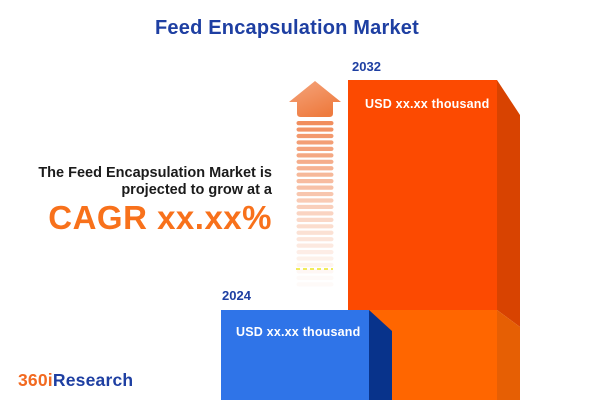 This screenshot has height=400, width=600. I want to click on growth-arrow-icon, so click(315, 184).